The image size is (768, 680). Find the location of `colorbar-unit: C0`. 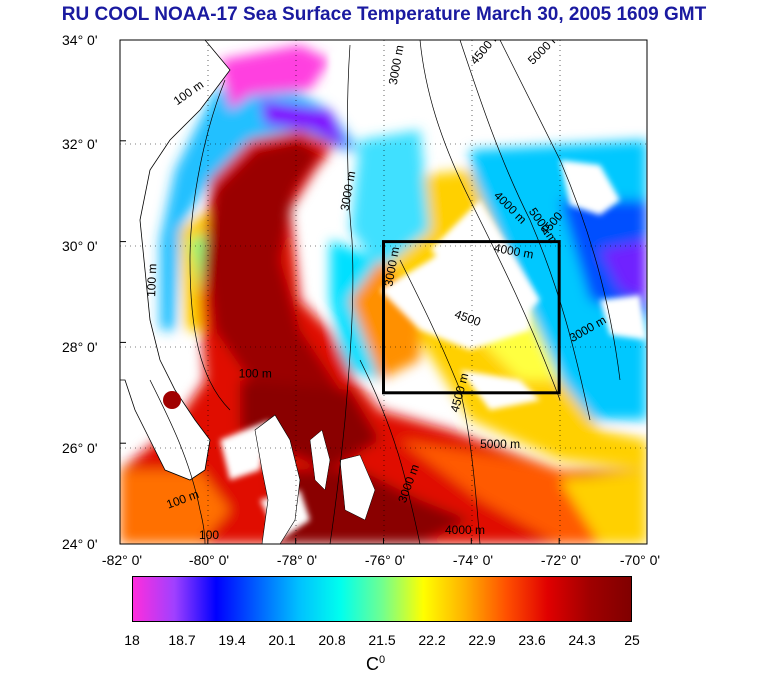

colorbar-unit: C0 is located at coordinates (375, 664).